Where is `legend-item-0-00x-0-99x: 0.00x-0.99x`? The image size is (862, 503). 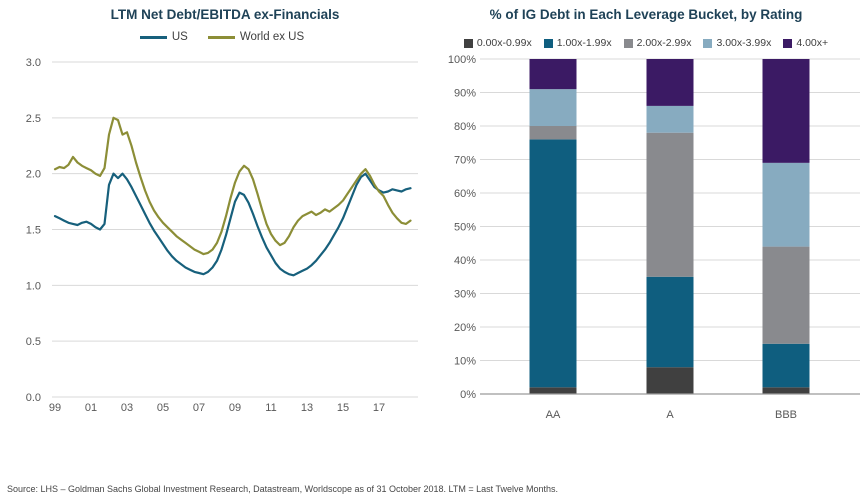
legend-item-0-00x-0-99x: 0.00x-0.99x is located at coordinates (497, 43).